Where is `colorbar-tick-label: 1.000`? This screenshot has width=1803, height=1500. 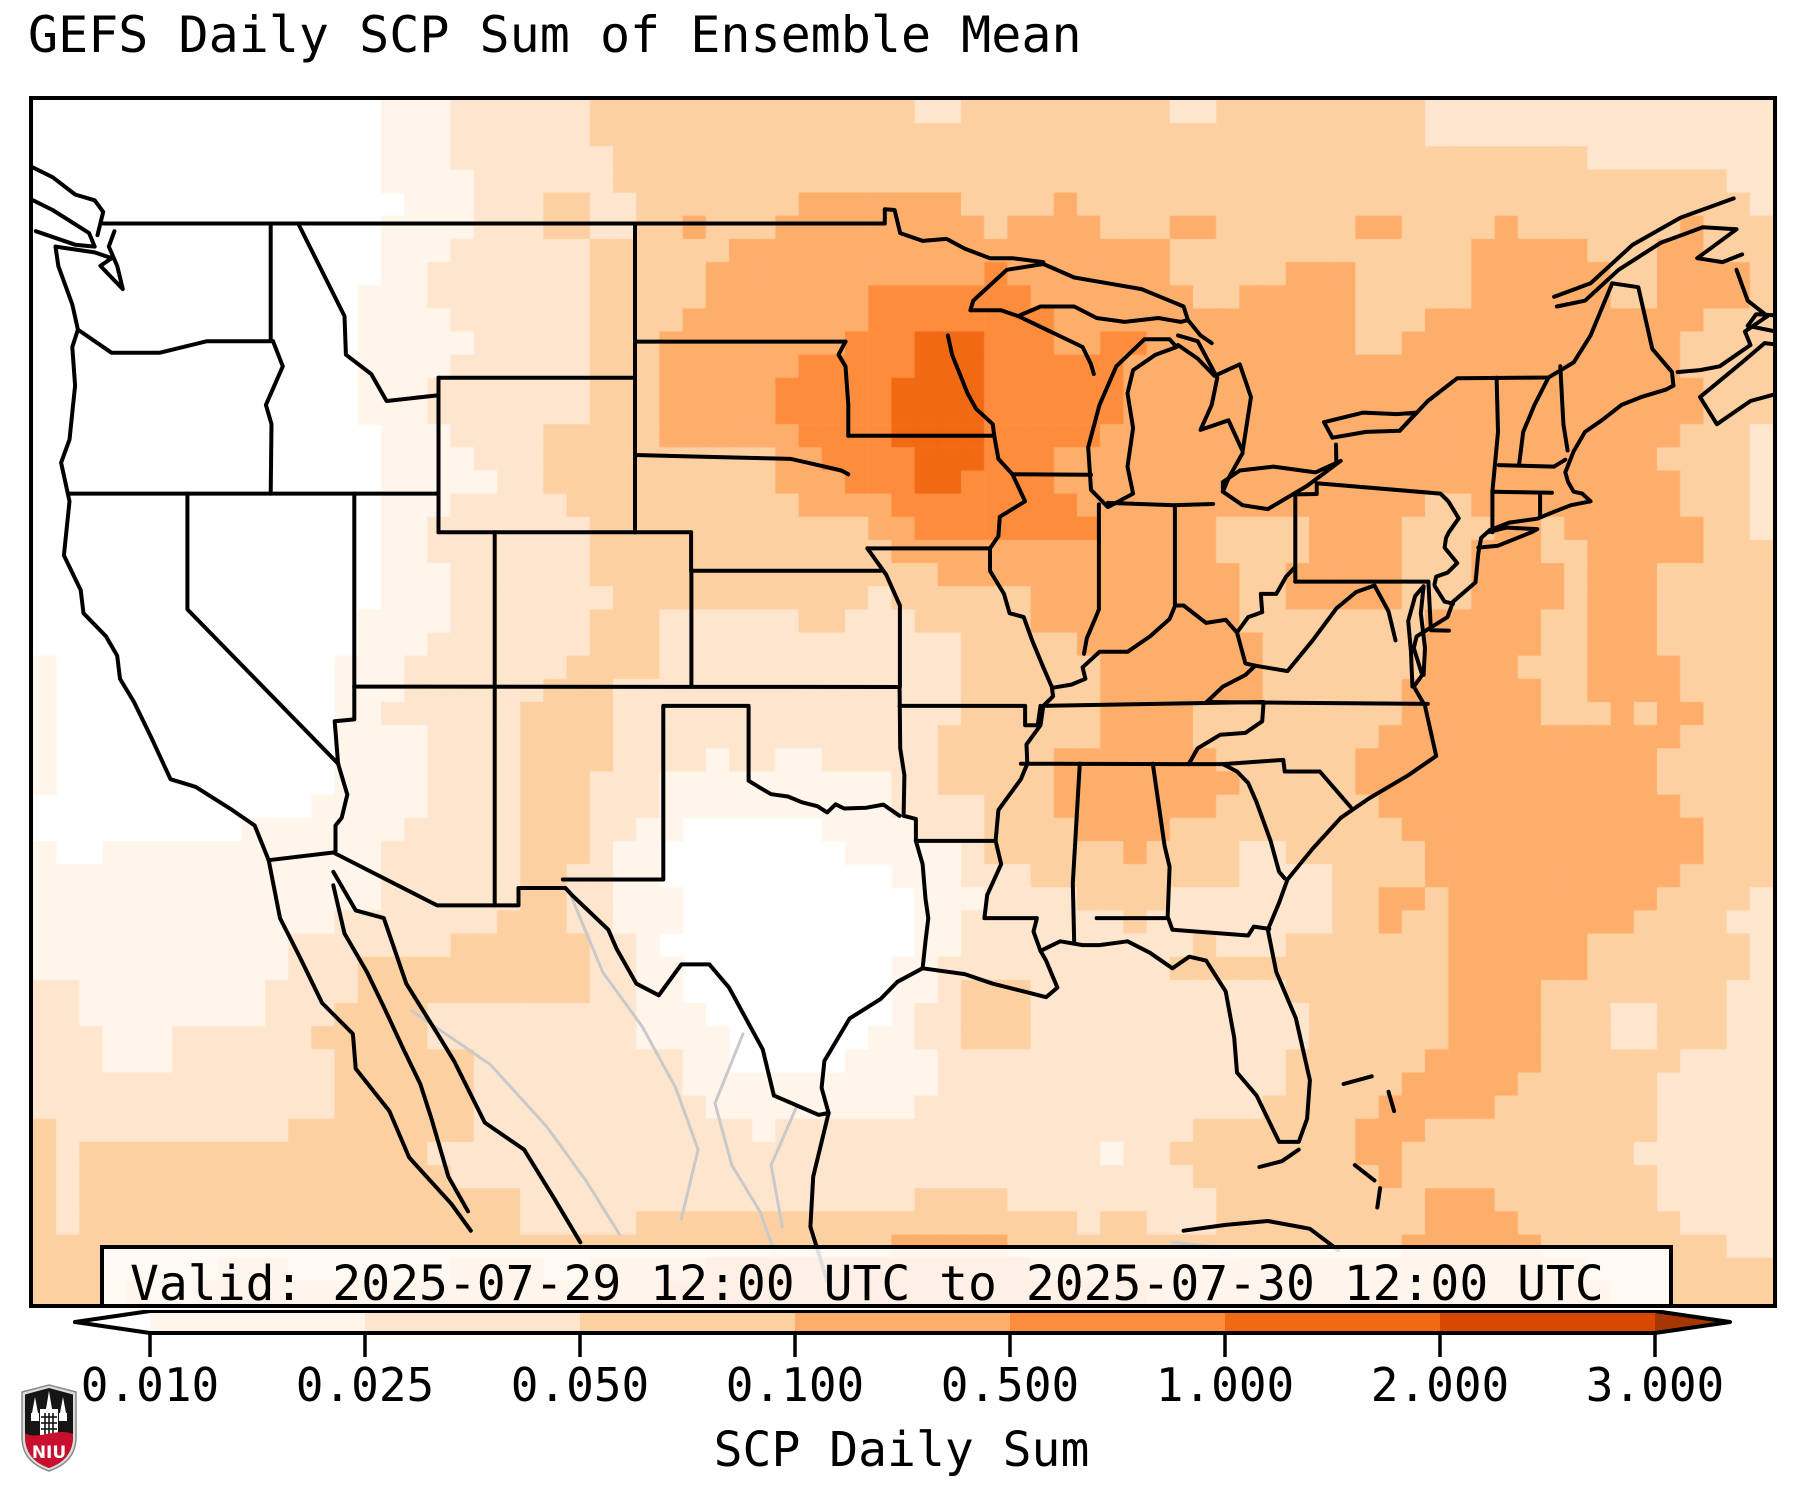 colorbar-tick-label: 1.000 is located at coordinates (1225, 1385).